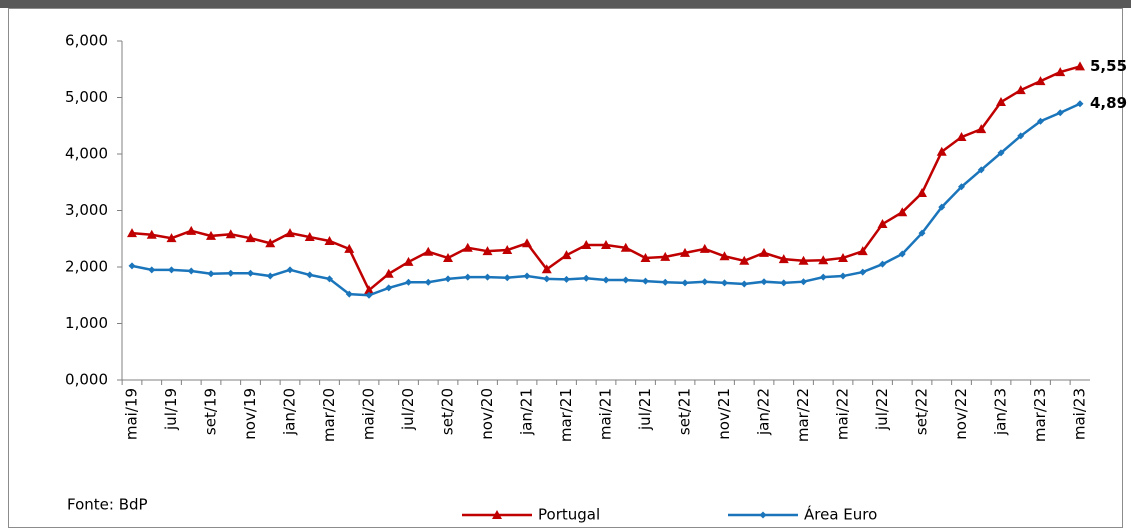 This screenshot has width=1131, height=528. What do you see at coordinates (86, 41) in the screenshot?
I see `y-tick-label: 6,000` at bounding box center [86, 41].